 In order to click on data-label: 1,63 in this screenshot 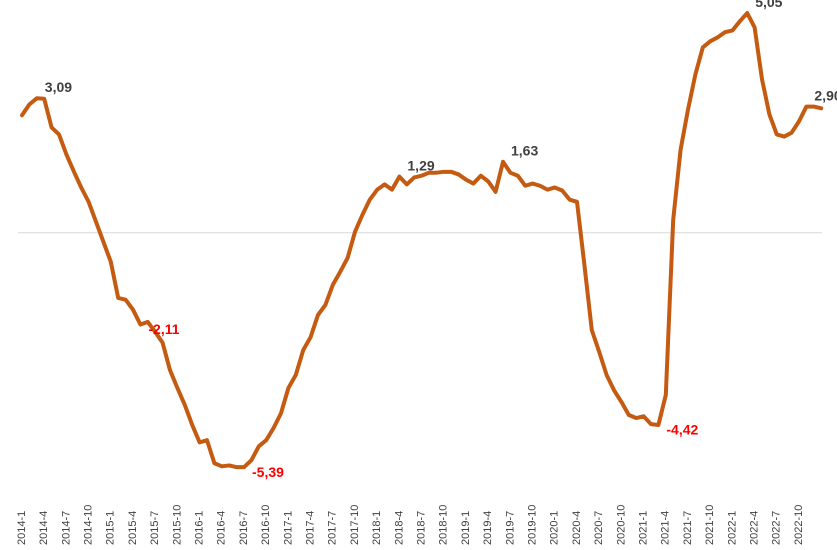, I will do `click(524, 151)`.